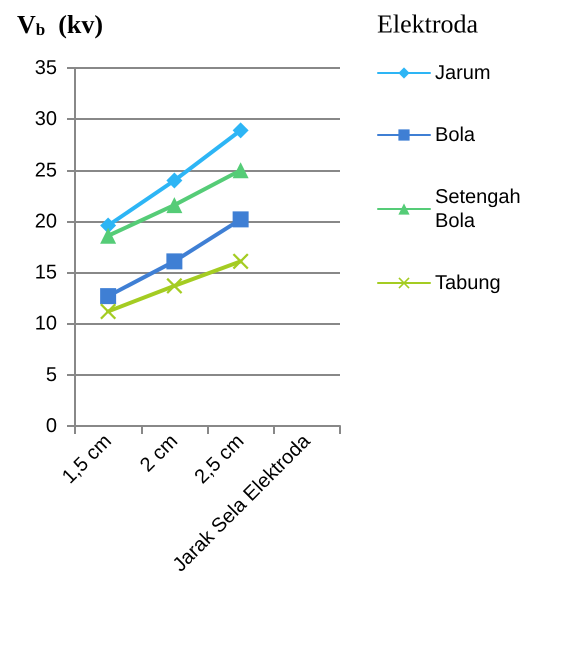 Image resolution: width=575 pixels, height=650 pixels. What do you see at coordinates (45, 221) in the screenshot?
I see `y-tick-label: 20` at bounding box center [45, 221].